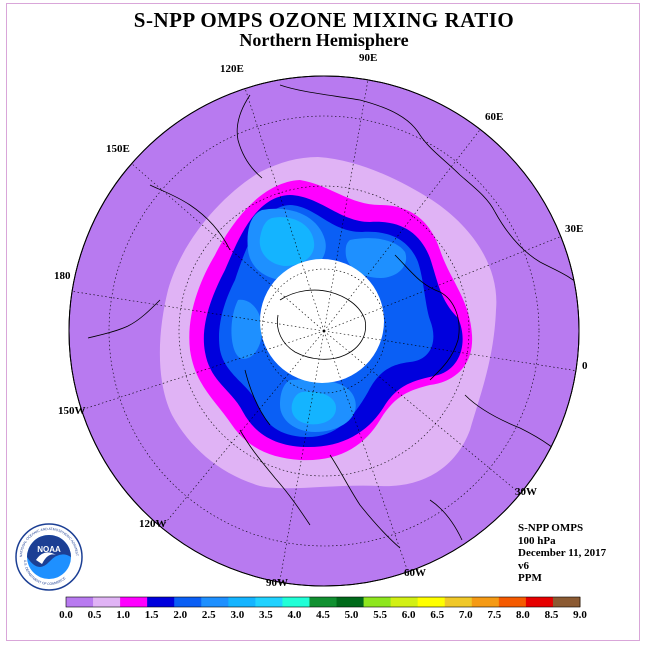  I want to click on map-subtitle: Northern Hemisphere, so click(324, 40).